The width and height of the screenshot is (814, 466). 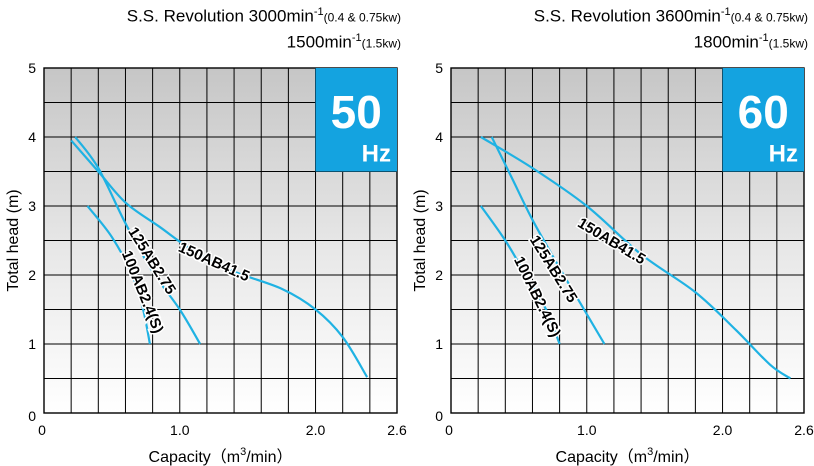 What do you see at coordinates (627, 16) in the screenshot?
I see `title-text: S.S. Revolution 3600min` at bounding box center [627, 16].